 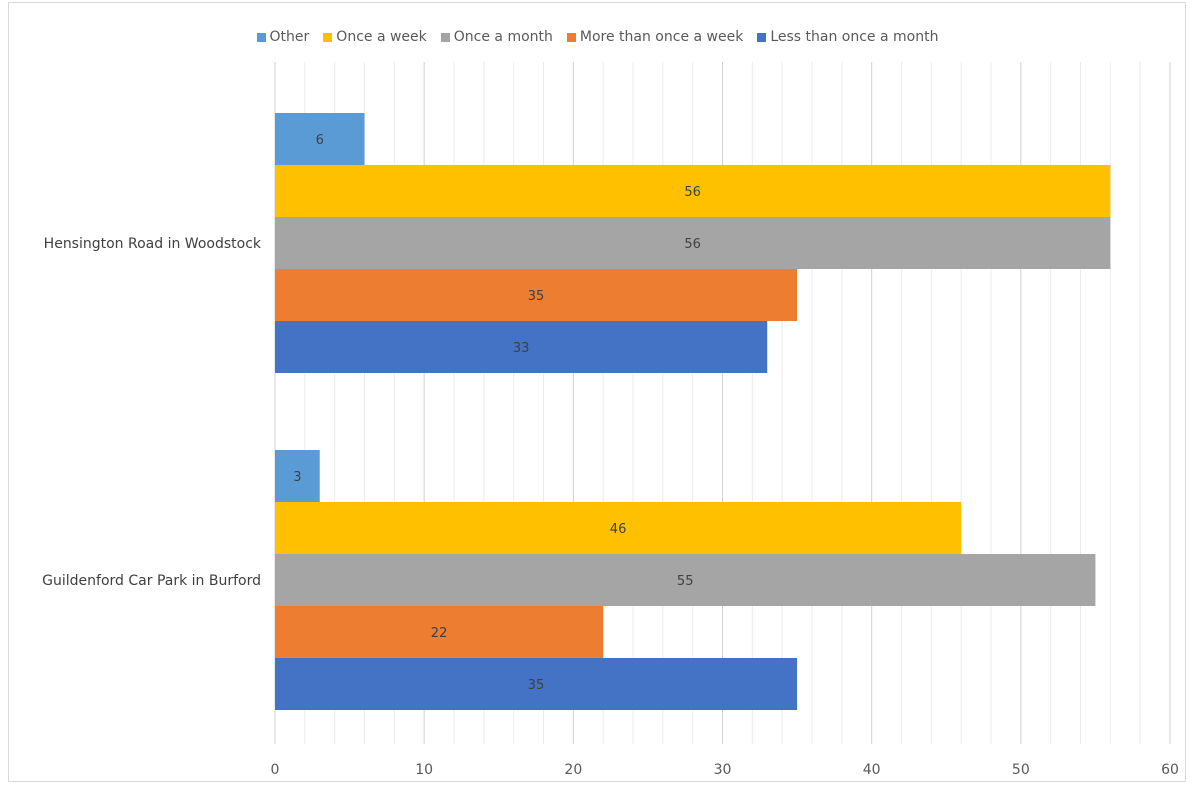 I want to click on legend-label: Once a month, so click(x=503, y=37).